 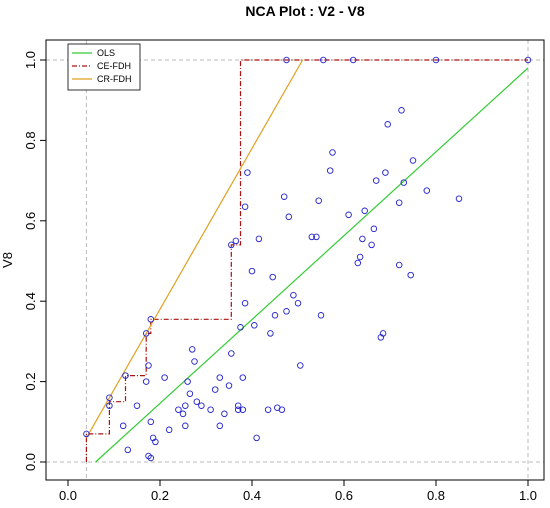 What do you see at coordinates (34, 261) in the screenshot?
I see `y-axis: 0.0 0.2 0.4 0.6 0.8 1.0` at bounding box center [34, 261].